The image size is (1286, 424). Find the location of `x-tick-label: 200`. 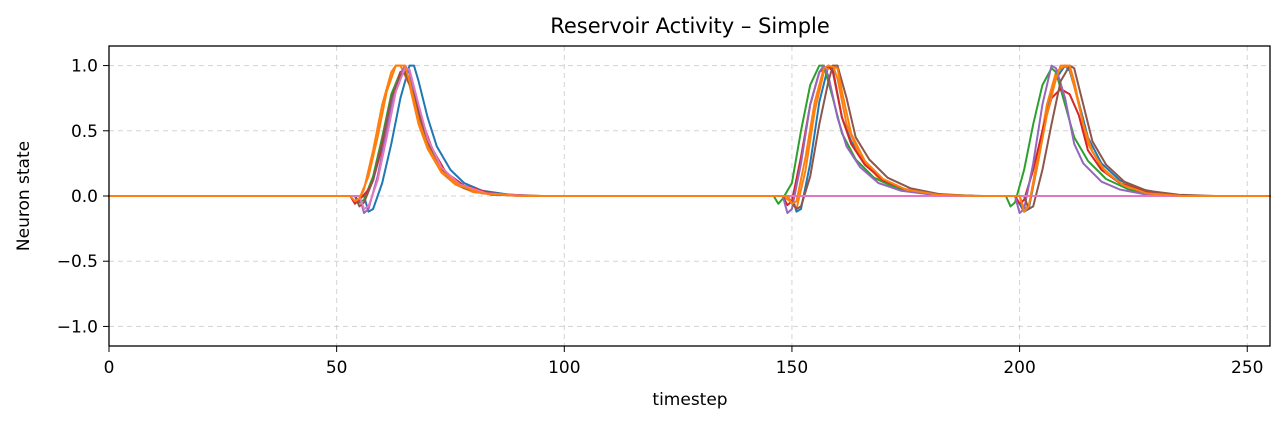

x-tick-label: 200 is located at coordinates (1019, 368).